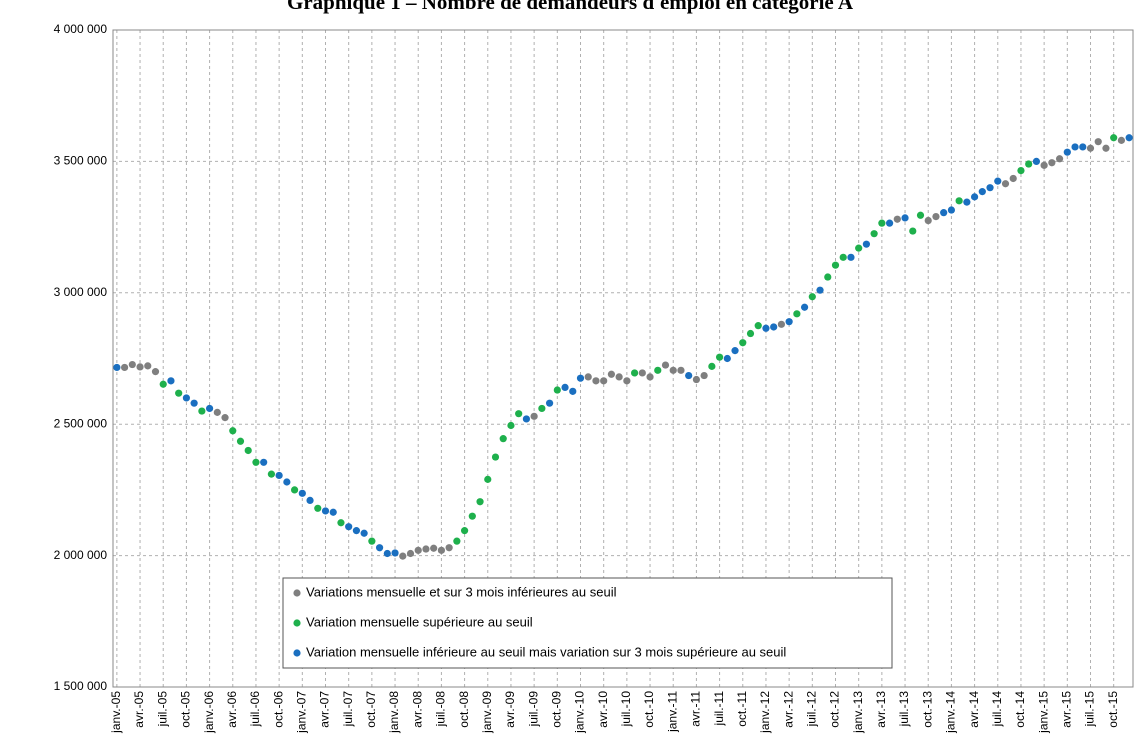  I want to click on x-tick-label: avr.-10, so click(603, 709).